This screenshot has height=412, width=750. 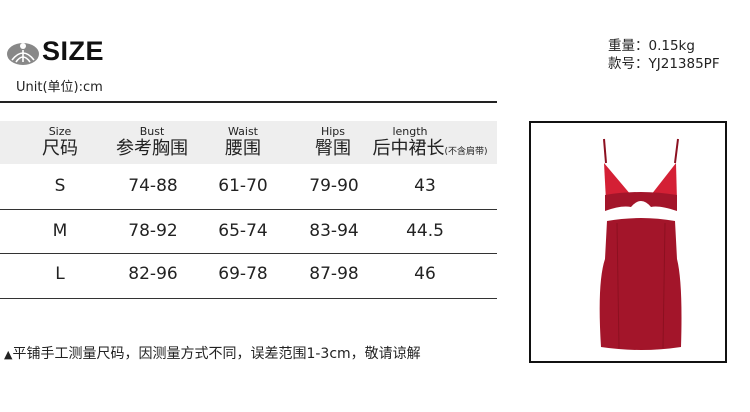 I want to click on cell-length: 44.5, so click(x=425, y=231).